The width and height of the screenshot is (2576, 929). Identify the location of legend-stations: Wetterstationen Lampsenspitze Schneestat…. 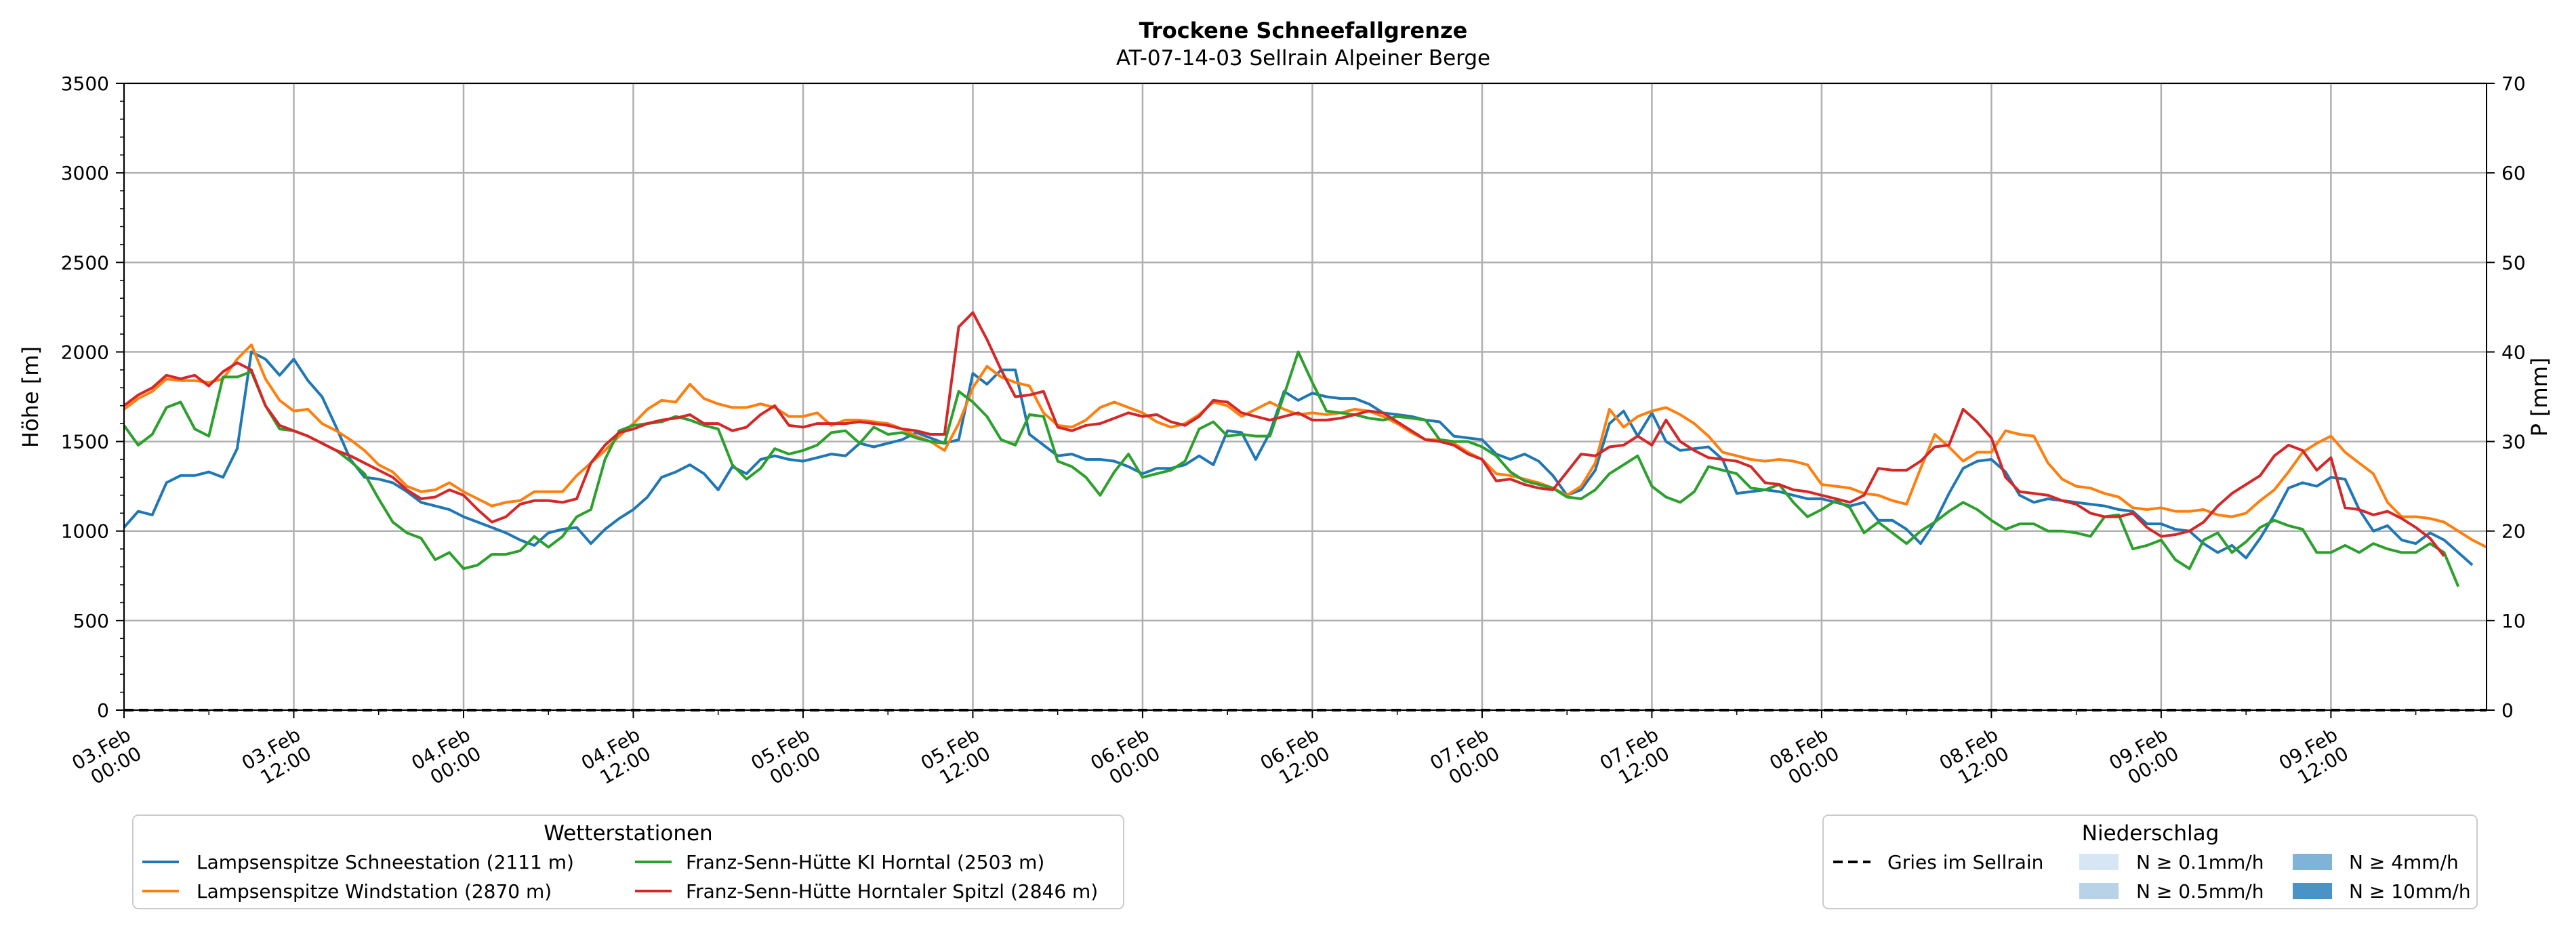
(628, 862).